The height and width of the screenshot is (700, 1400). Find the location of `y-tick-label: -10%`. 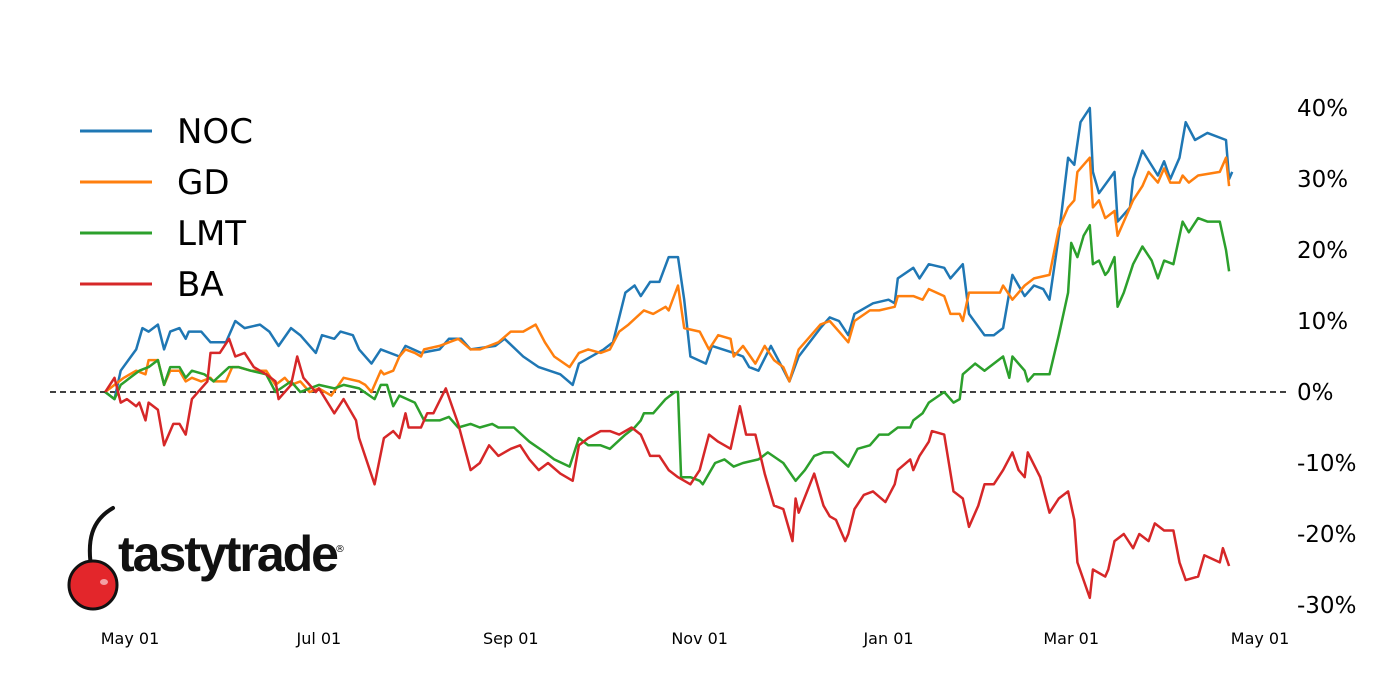

y-tick-label: -10% is located at coordinates (1326, 464).